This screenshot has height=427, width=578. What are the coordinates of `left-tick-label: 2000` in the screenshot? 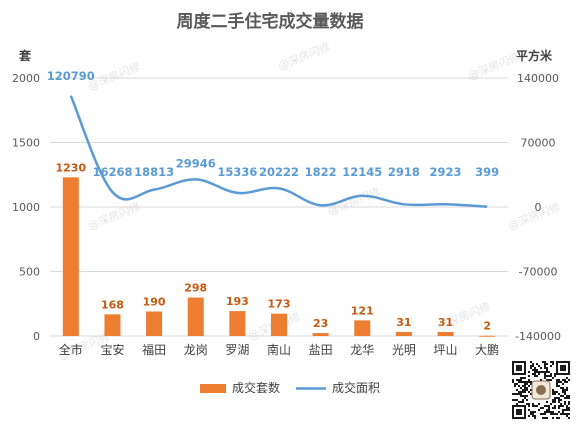 It's located at (26, 78).